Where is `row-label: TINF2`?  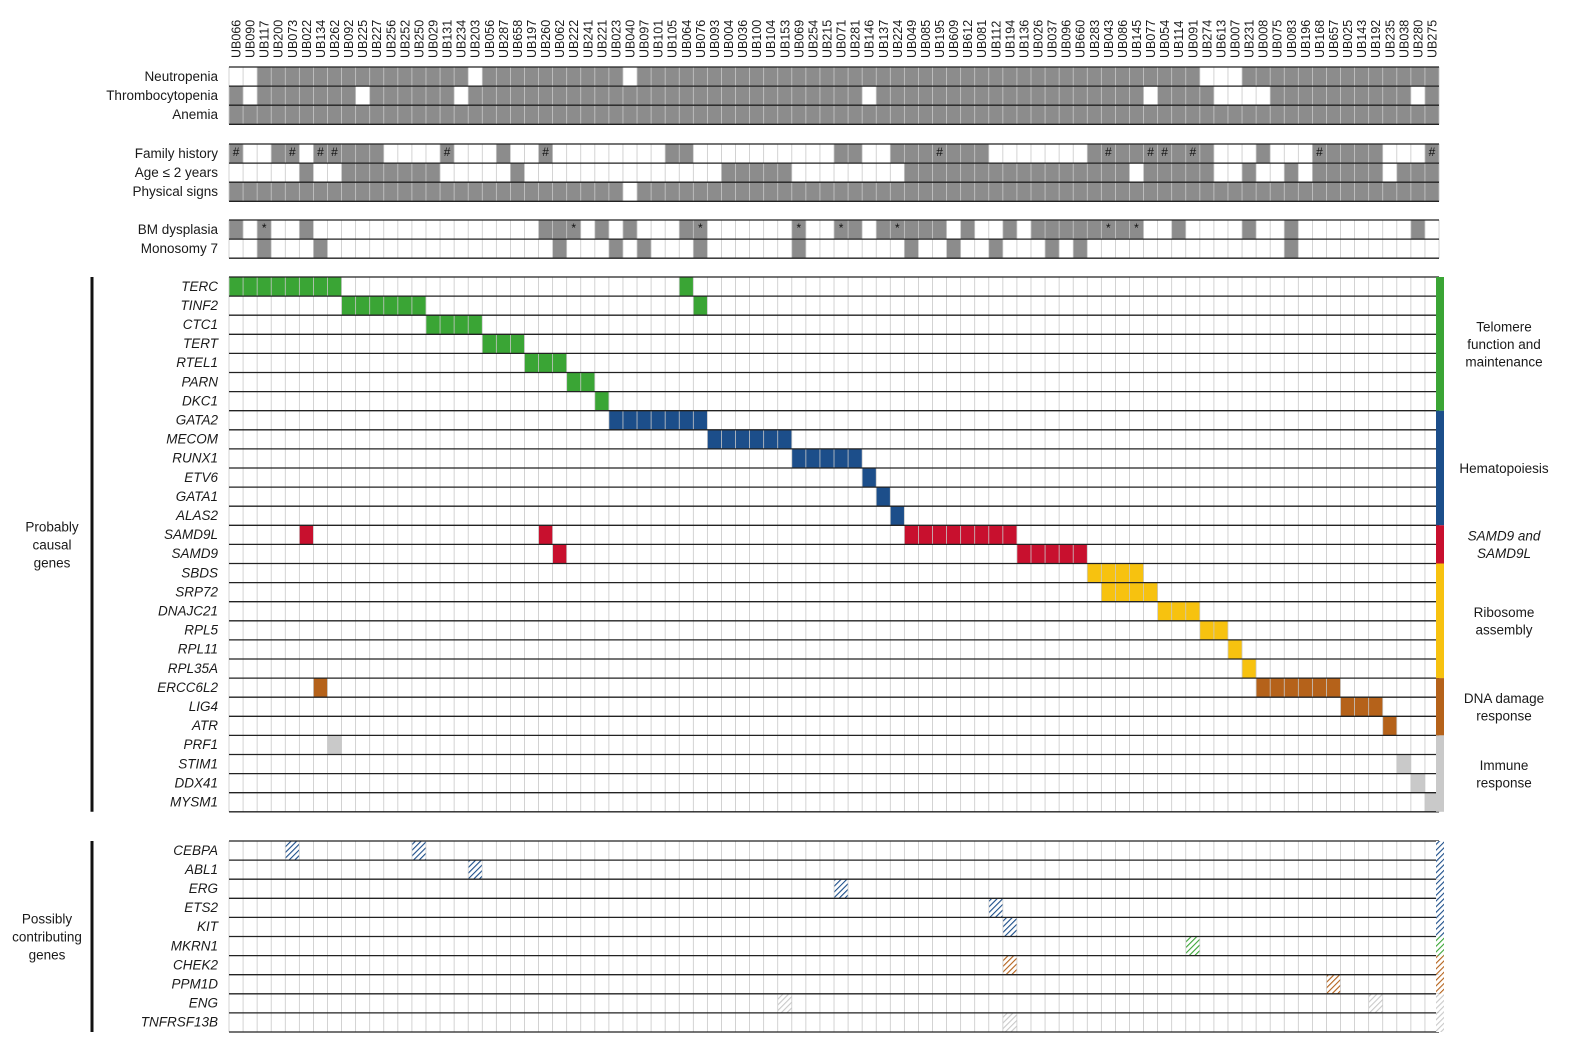 row-label: TINF2 is located at coordinates (199, 305).